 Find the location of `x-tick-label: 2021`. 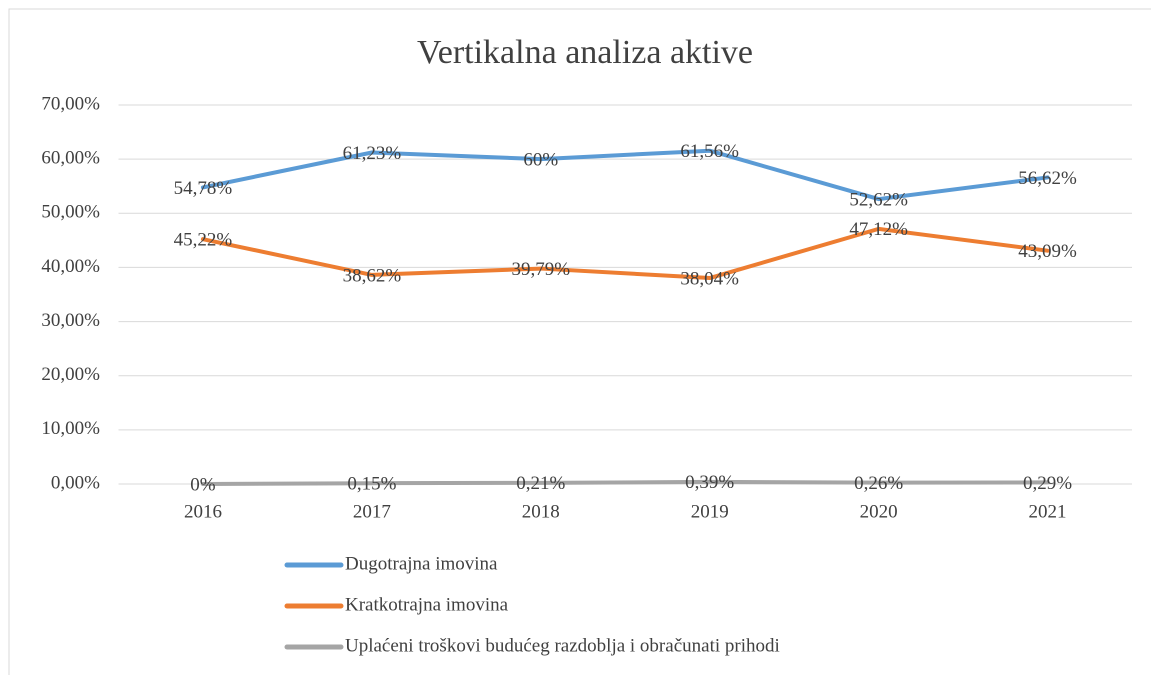

x-tick-label: 2021 is located at coordinates (1048, 511).